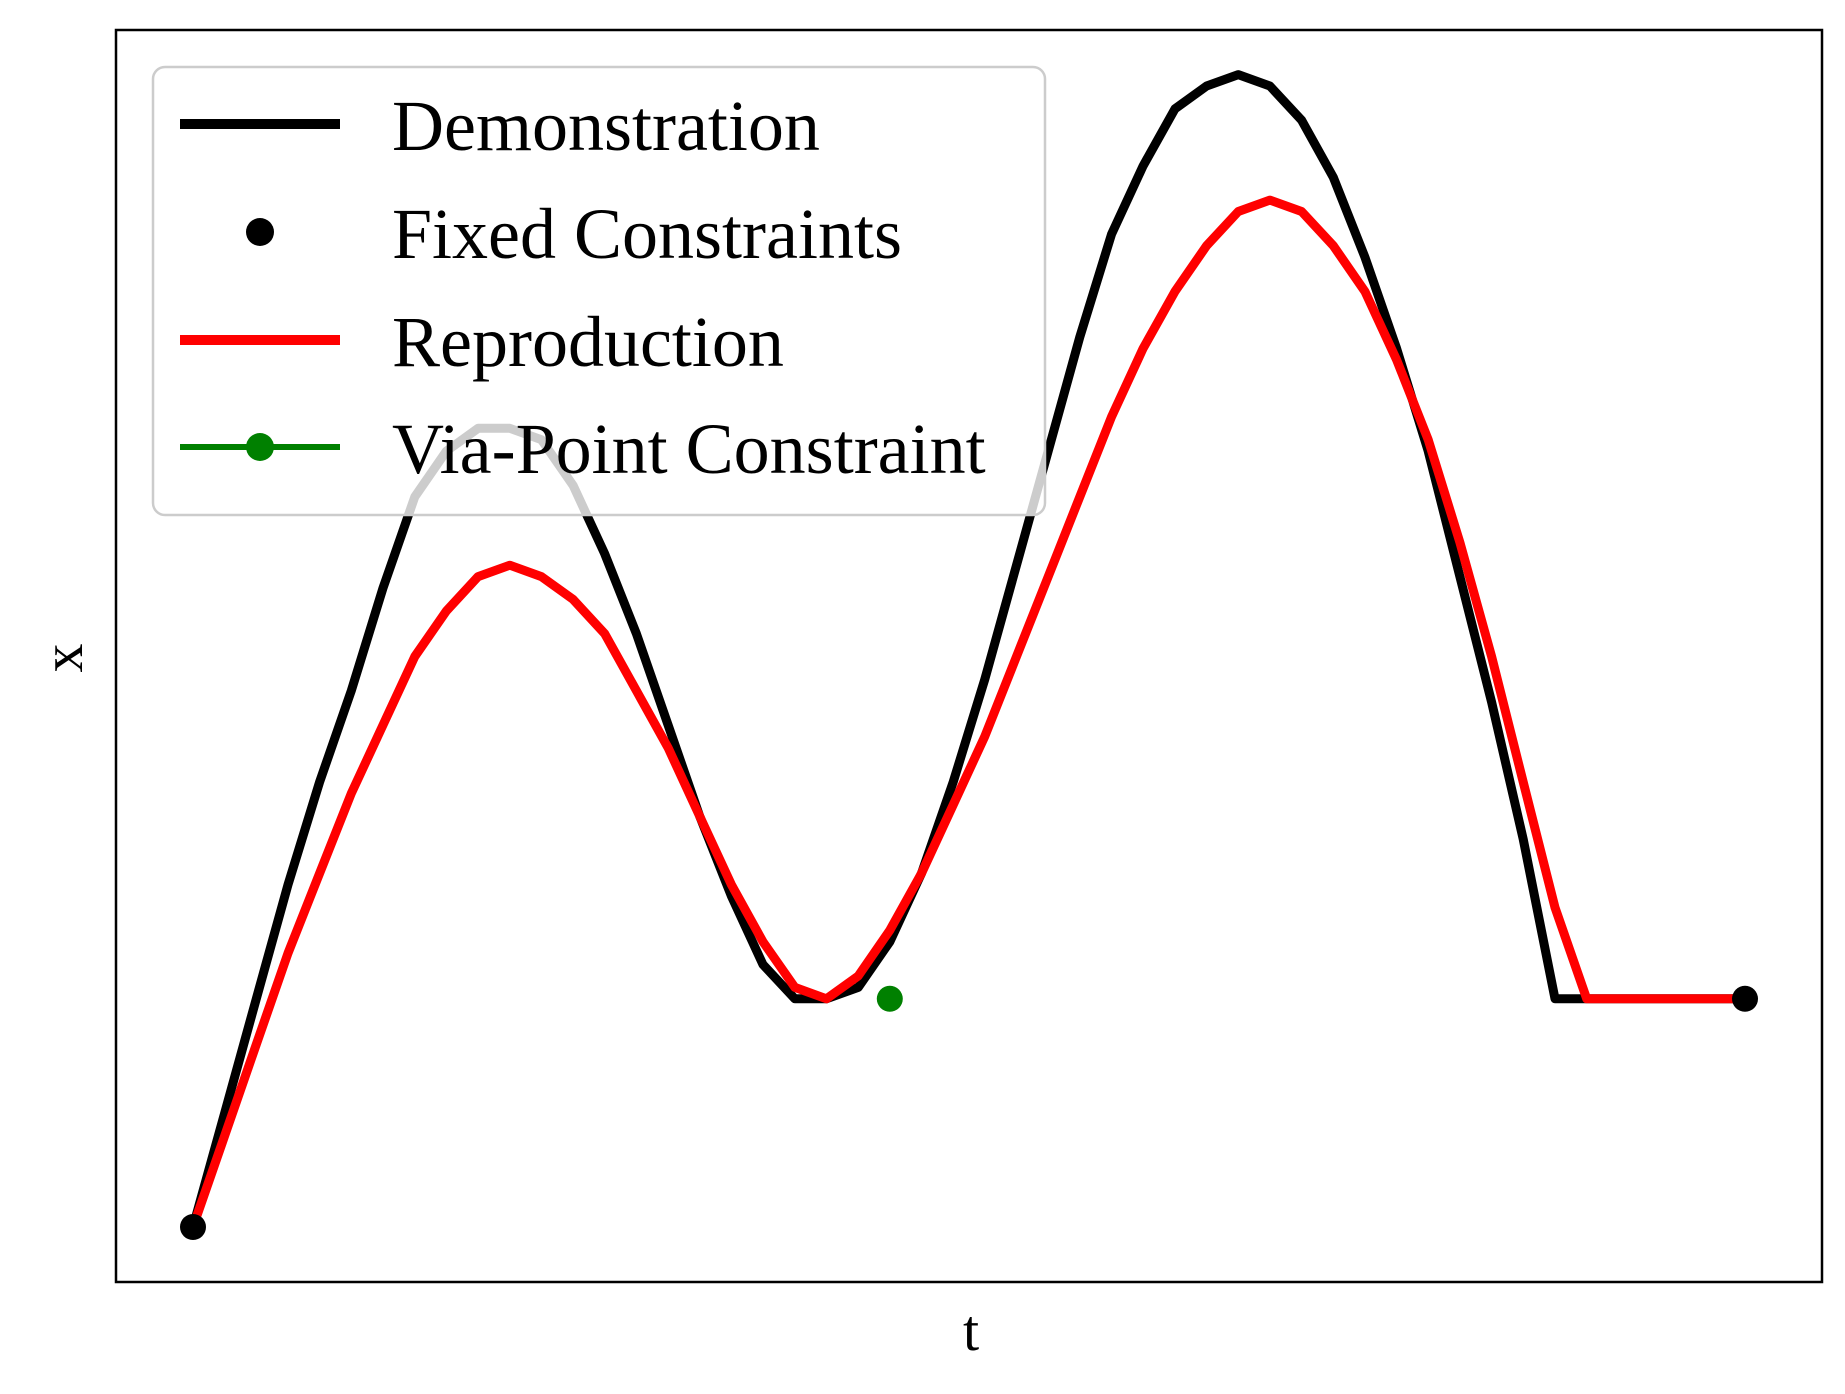 The height and width of the screenshot is (1394, 1845). Describe the element at coordinates (647, 234) in the screenshot. I see `legend-label-fixed-constraints: Fixed Constraints` at that location.